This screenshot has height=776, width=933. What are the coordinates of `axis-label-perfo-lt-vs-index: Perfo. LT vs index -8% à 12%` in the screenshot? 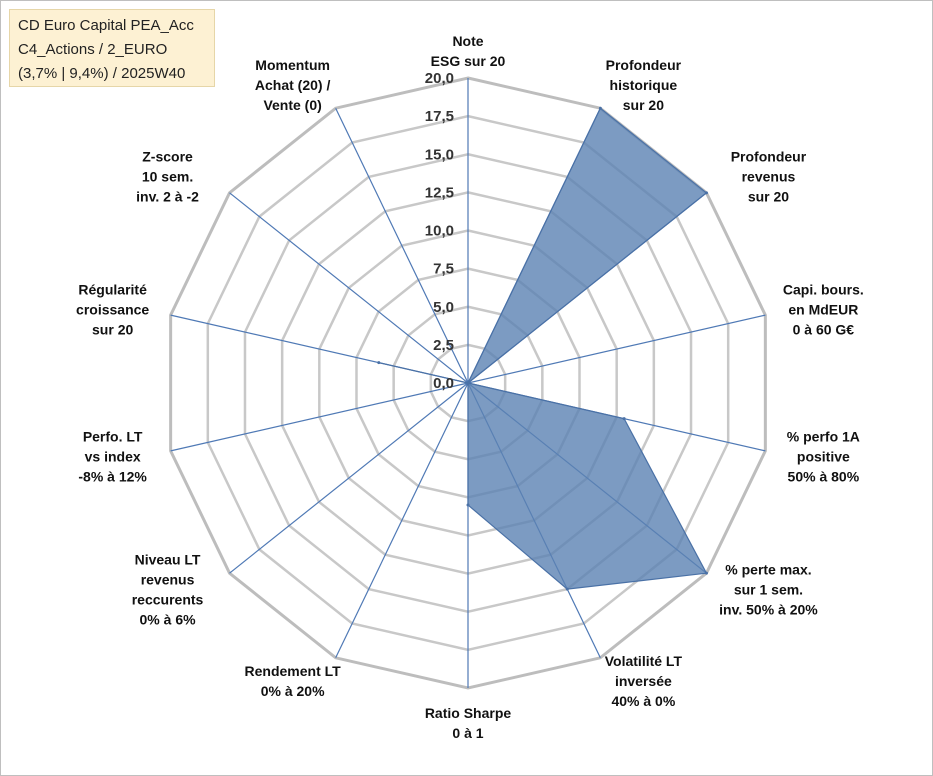 It's located at (112, 457).